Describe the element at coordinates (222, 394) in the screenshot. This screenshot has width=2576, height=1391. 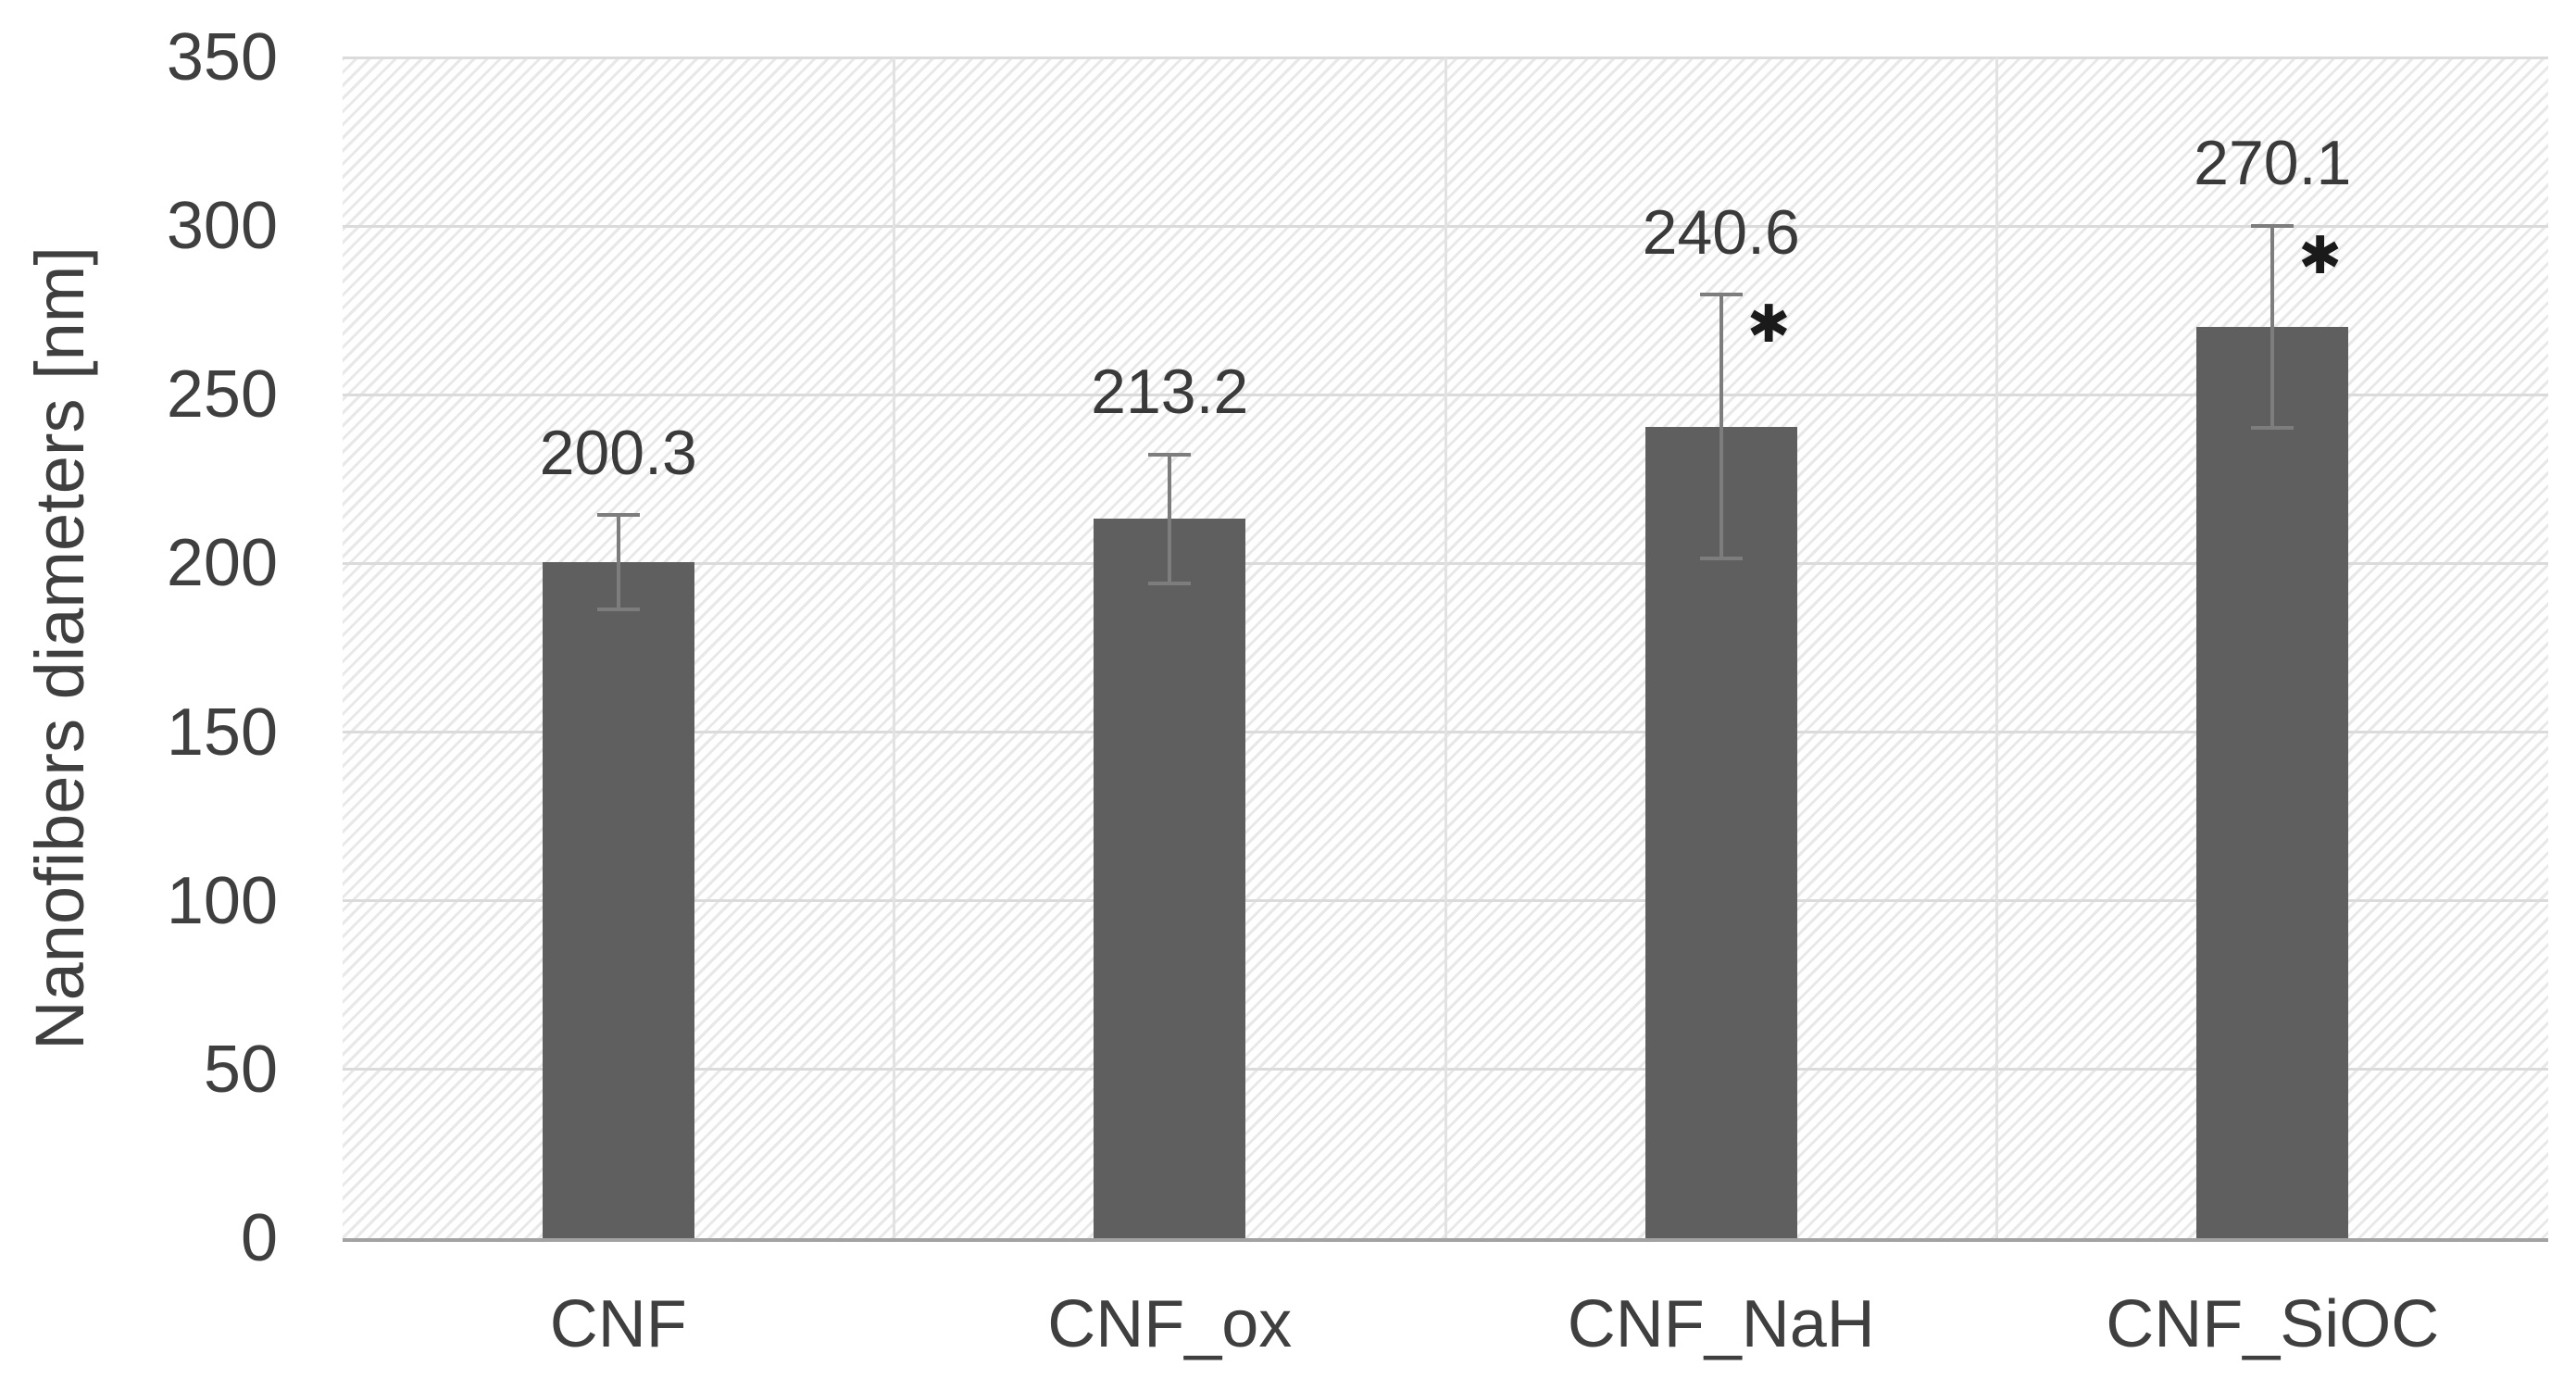
I see `y-tick-label-250: 250` at that location.